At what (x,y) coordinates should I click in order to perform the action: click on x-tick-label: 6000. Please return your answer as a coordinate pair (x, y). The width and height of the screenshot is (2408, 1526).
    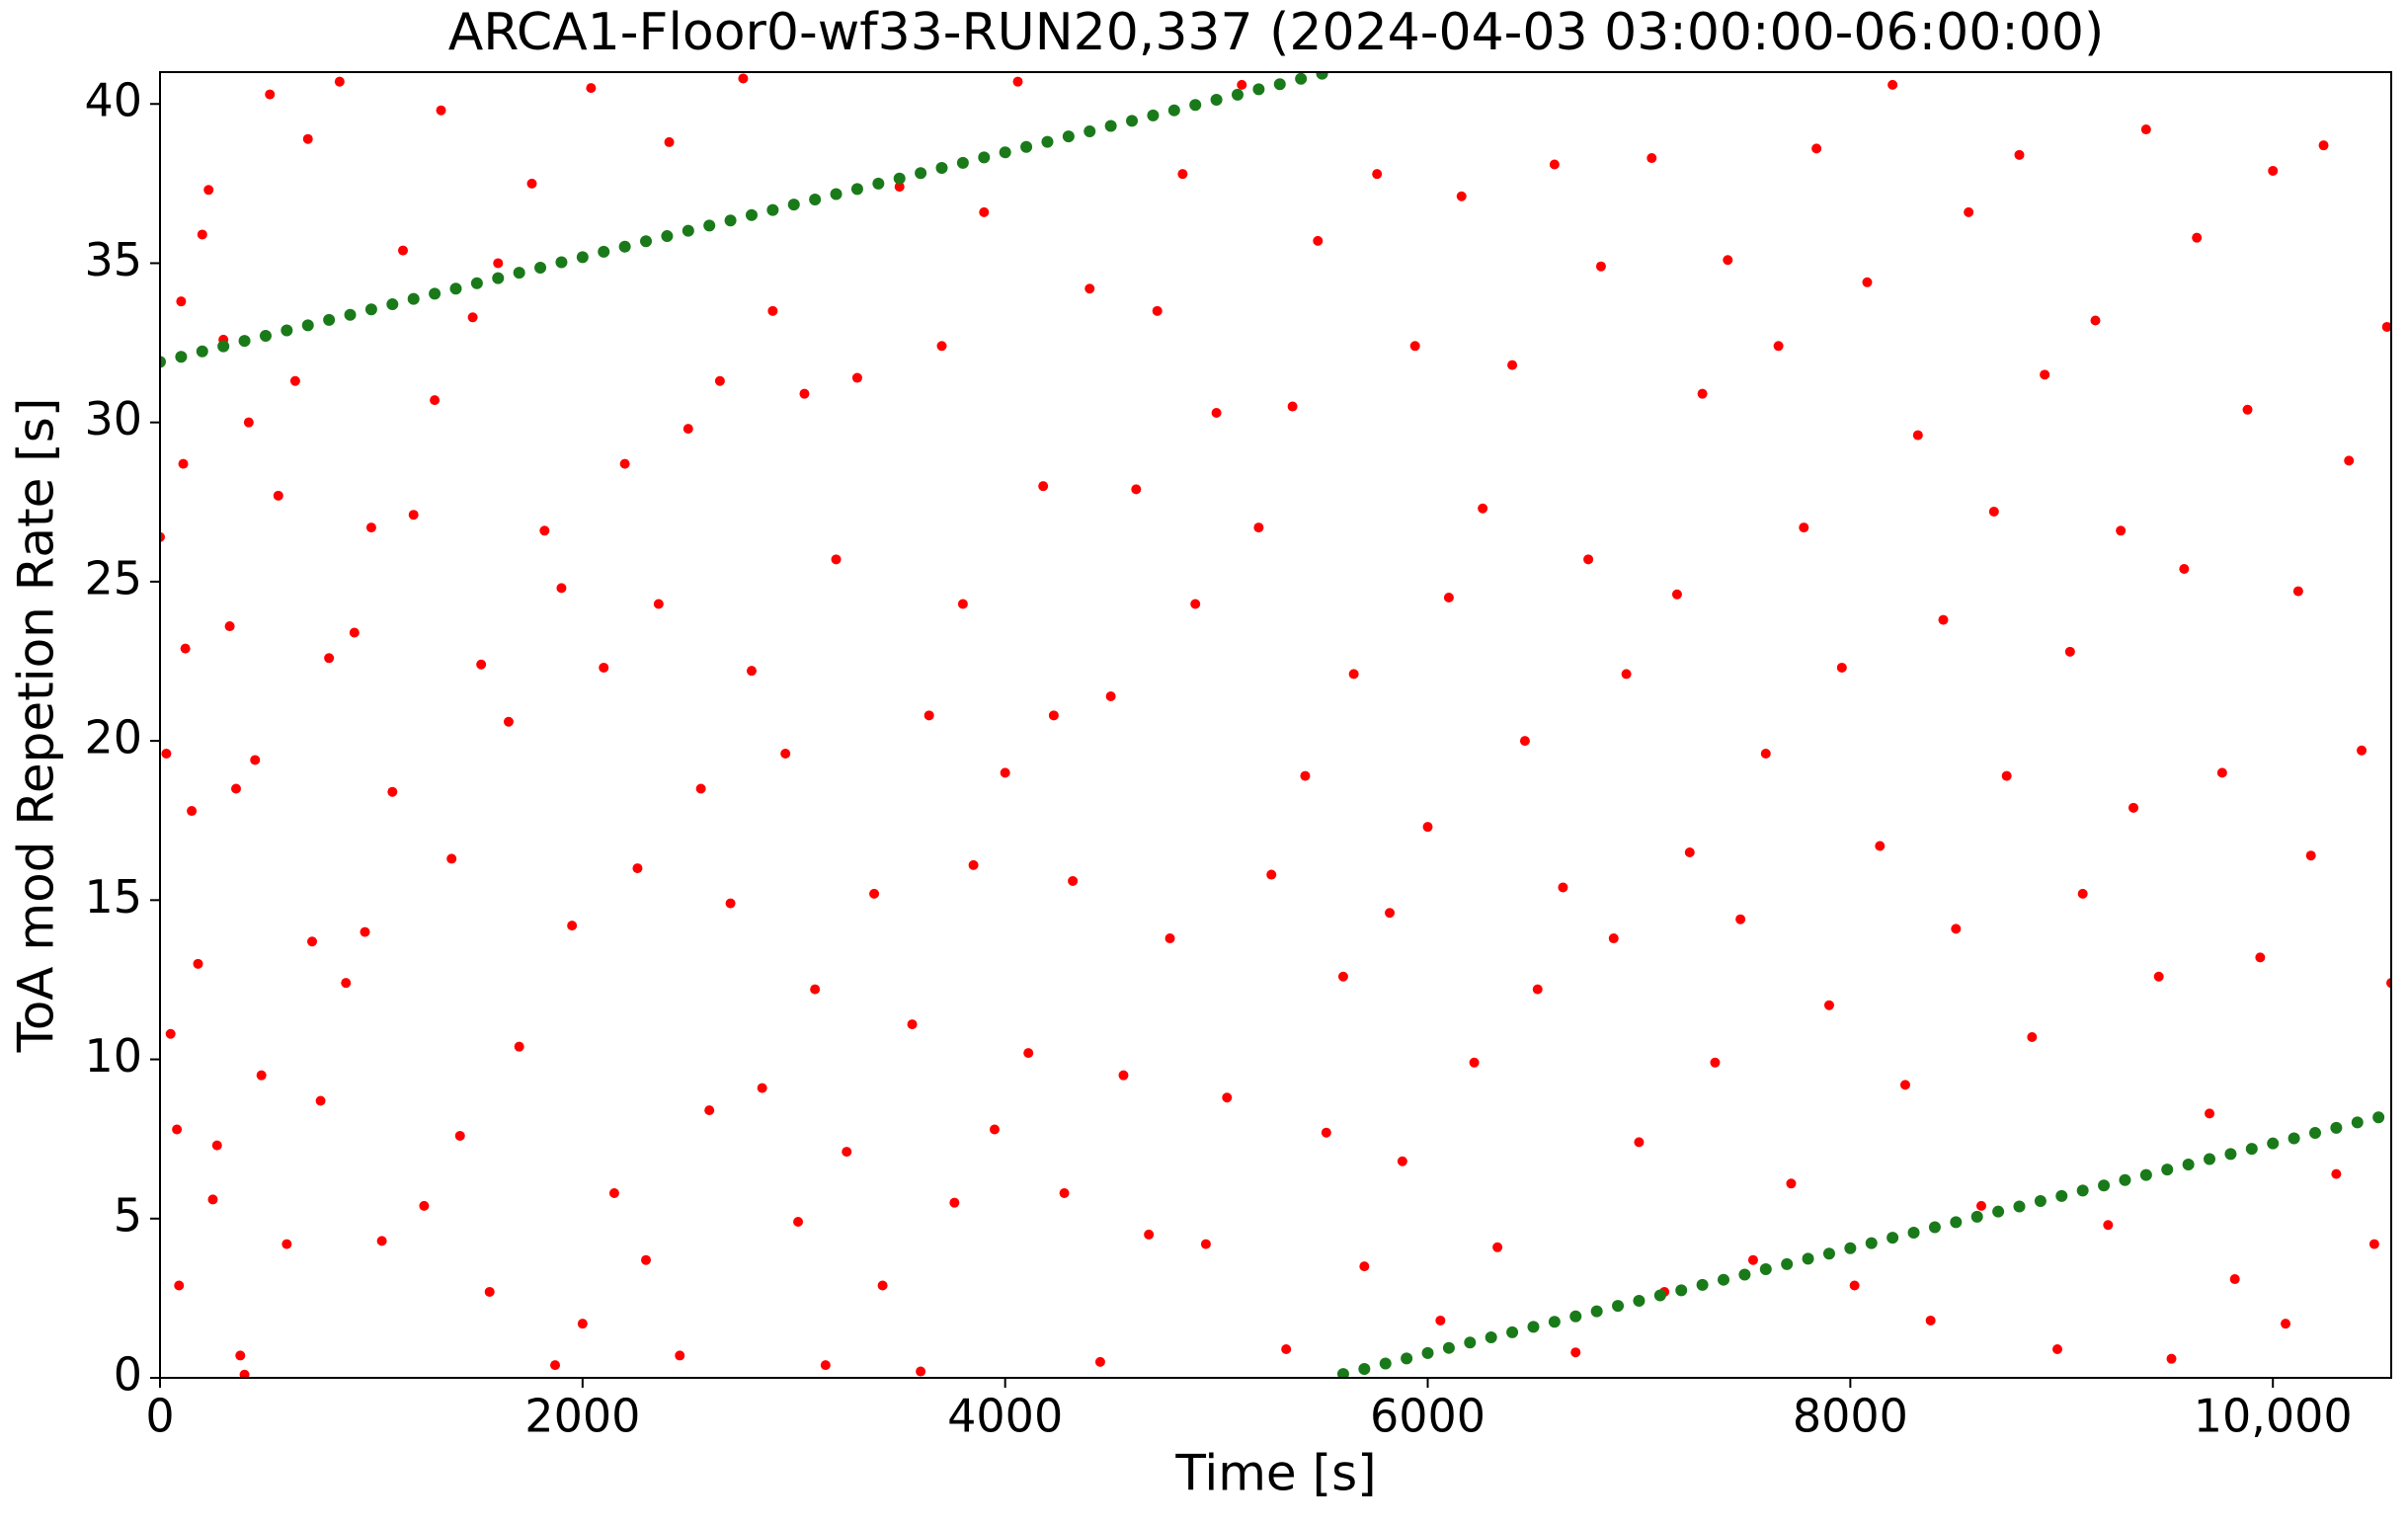
    Looking at the image, I should click on (1427, 1416).